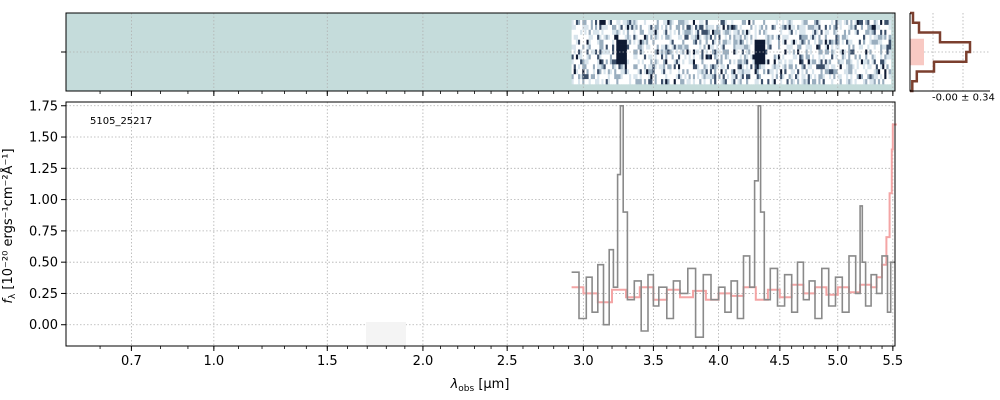 This screenshot has height=400, width=1000. Describe the element at coordinates (963, 97) in the screenshot. I see `histogram-annotation: -0.00 ± 0.34` at that location.